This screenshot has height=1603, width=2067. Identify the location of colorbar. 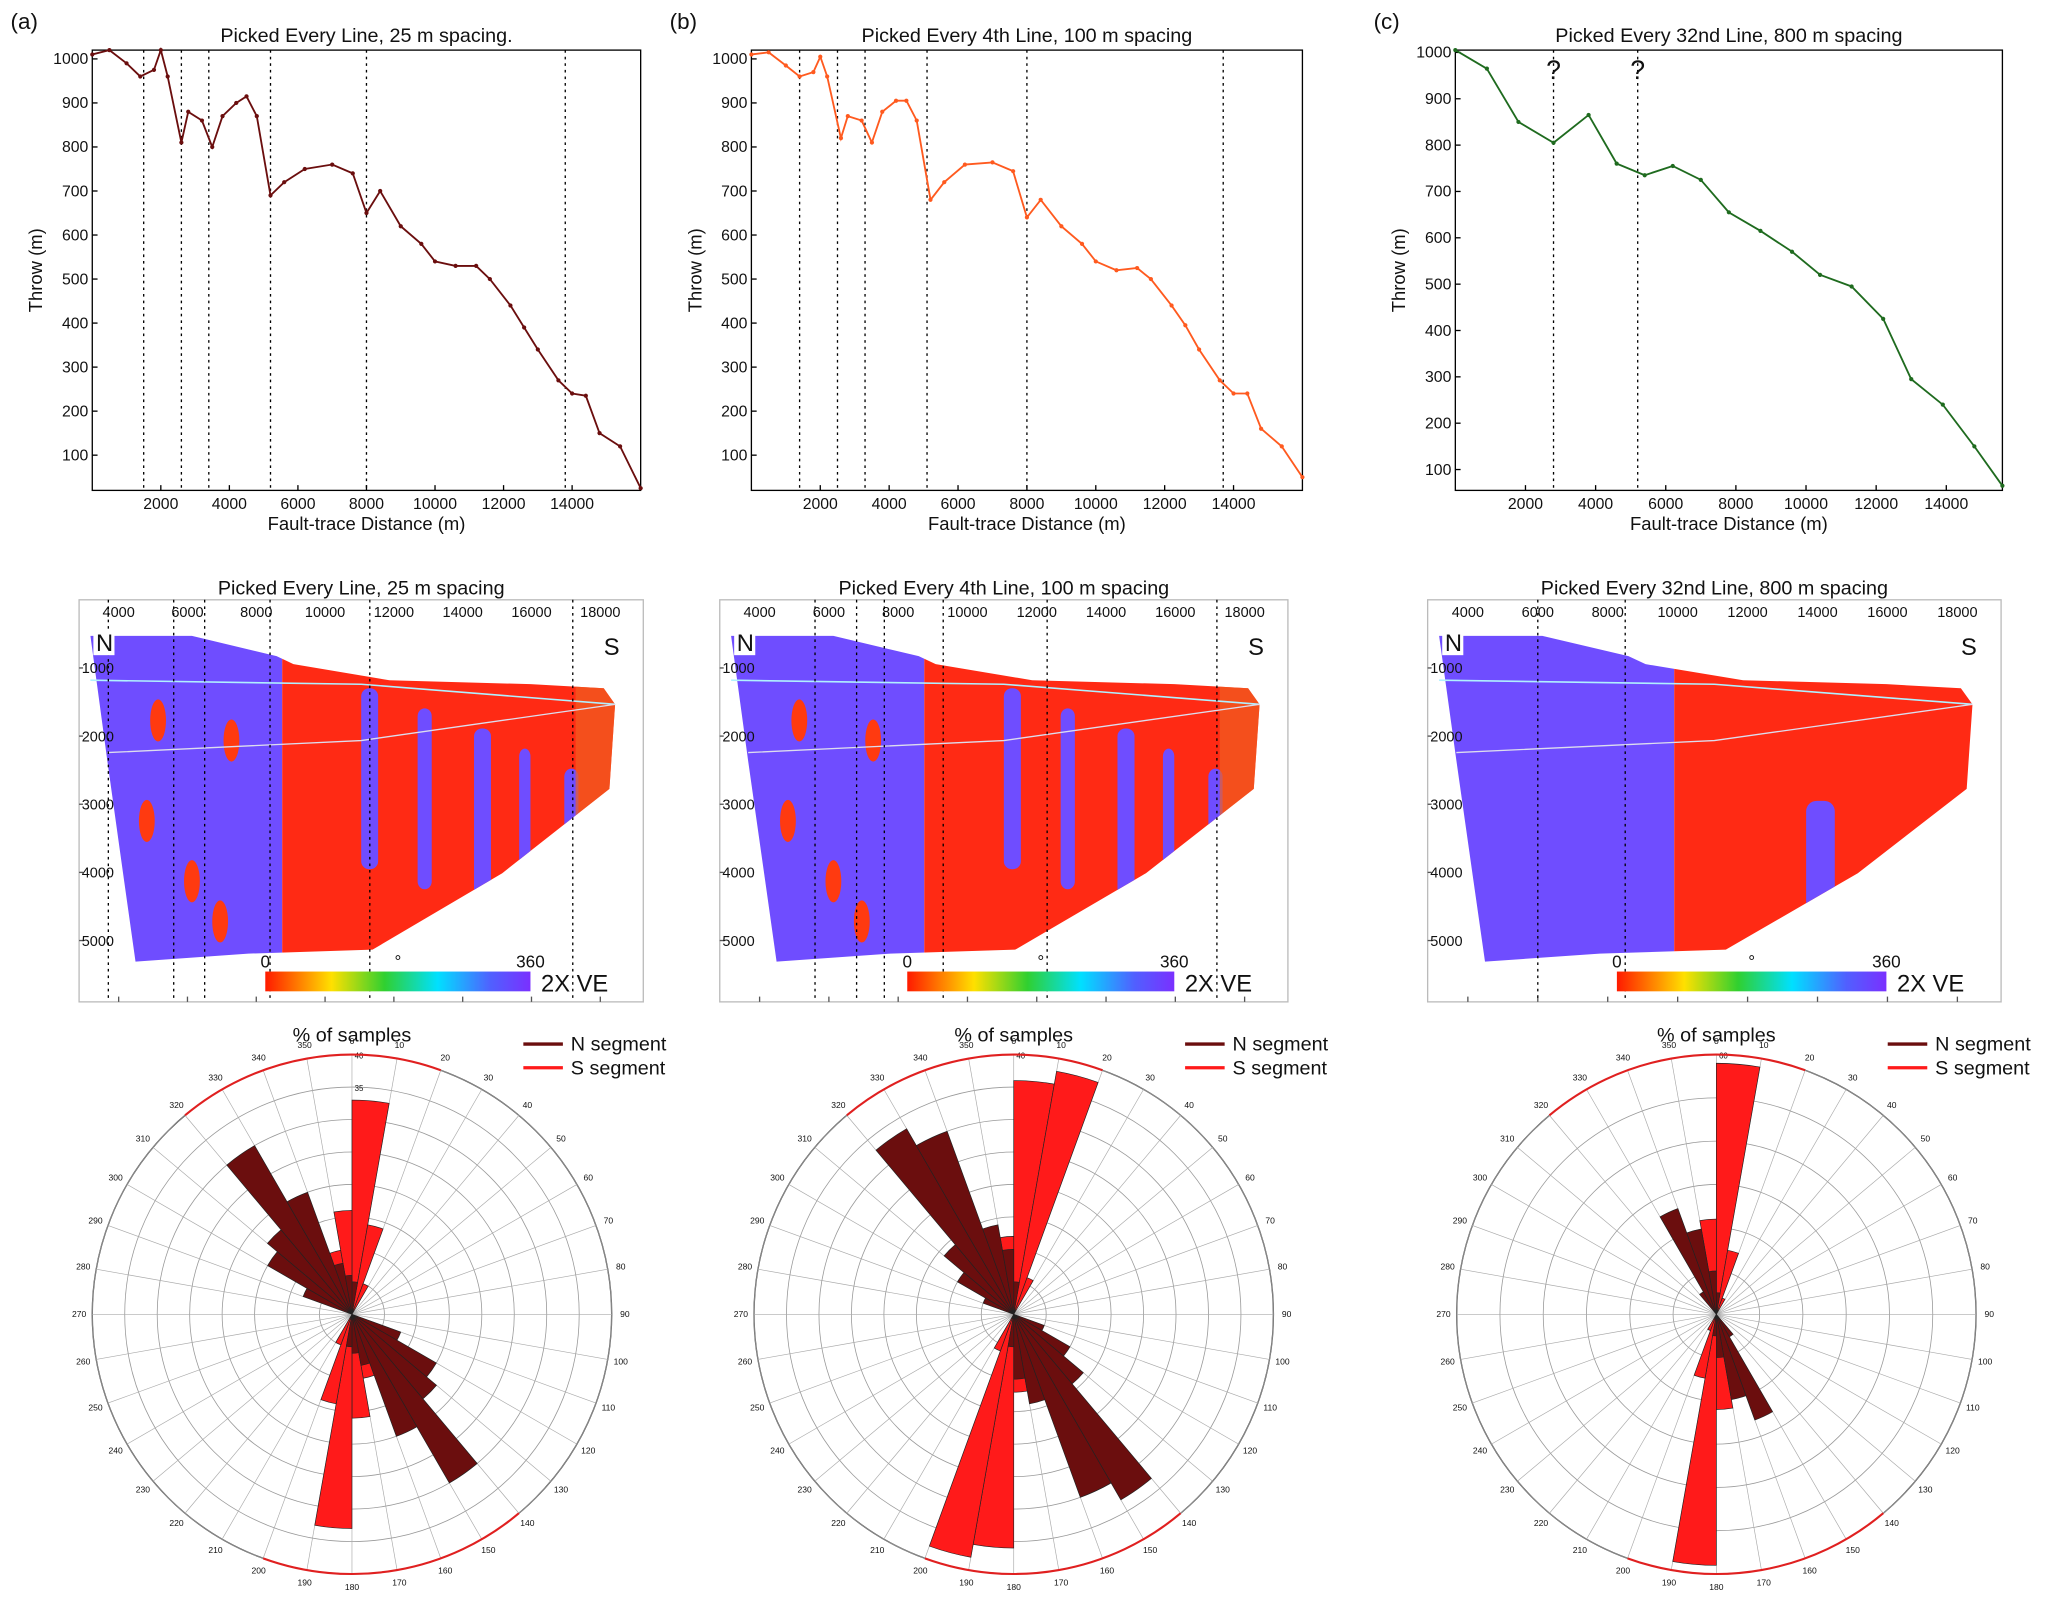
(1751, 981).